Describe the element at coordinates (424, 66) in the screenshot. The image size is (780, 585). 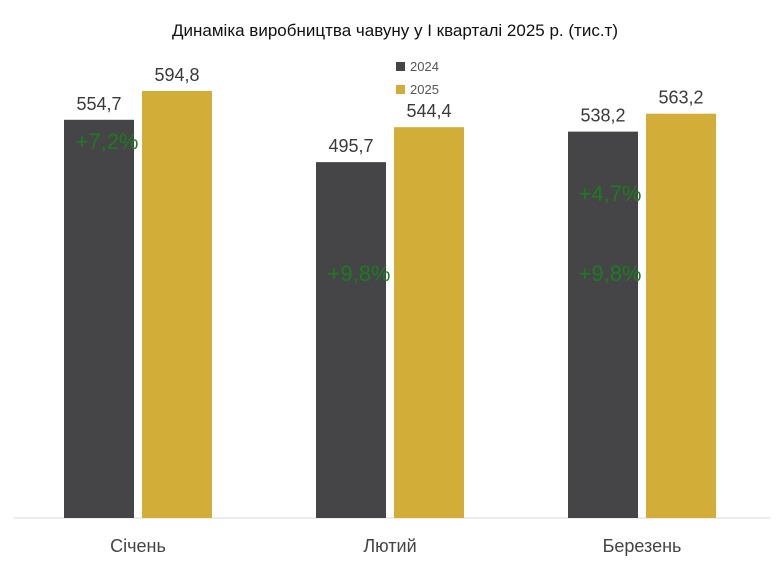
I see `legend-label-2024: 2024` at that location.